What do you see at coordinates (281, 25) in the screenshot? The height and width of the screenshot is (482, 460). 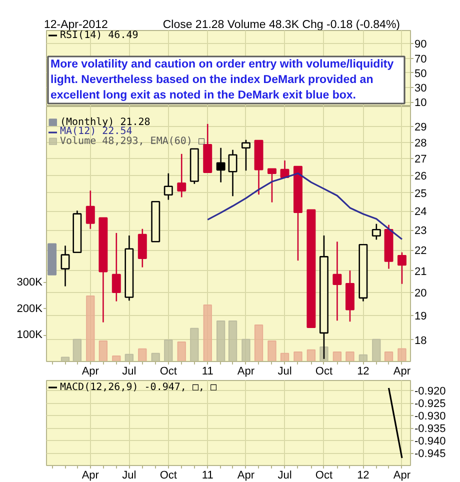 I see `annotation: Close 21.28 Volume 48.3K Chg -0.18 (-0.84%)` at bounding box center [281, 25].